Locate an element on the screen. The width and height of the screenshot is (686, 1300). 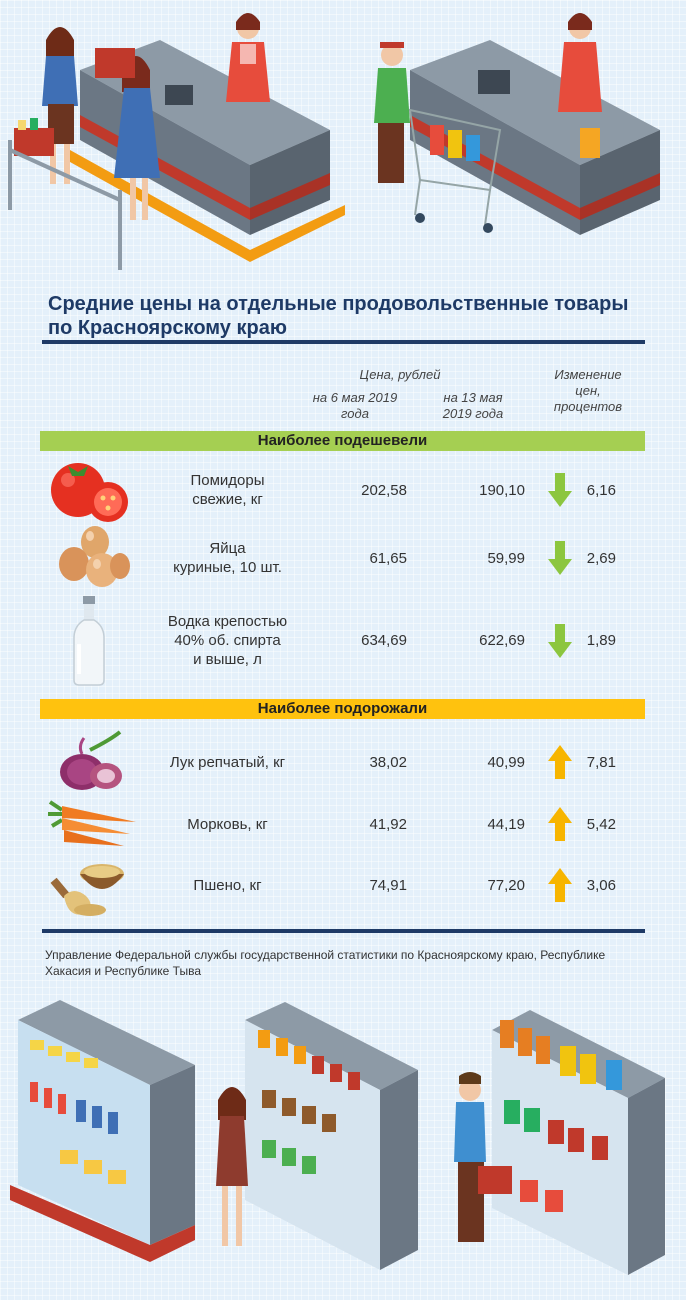
product-name: Водка крепостью 40% об. спирта и выше, л is located at coordinates (227, 640).